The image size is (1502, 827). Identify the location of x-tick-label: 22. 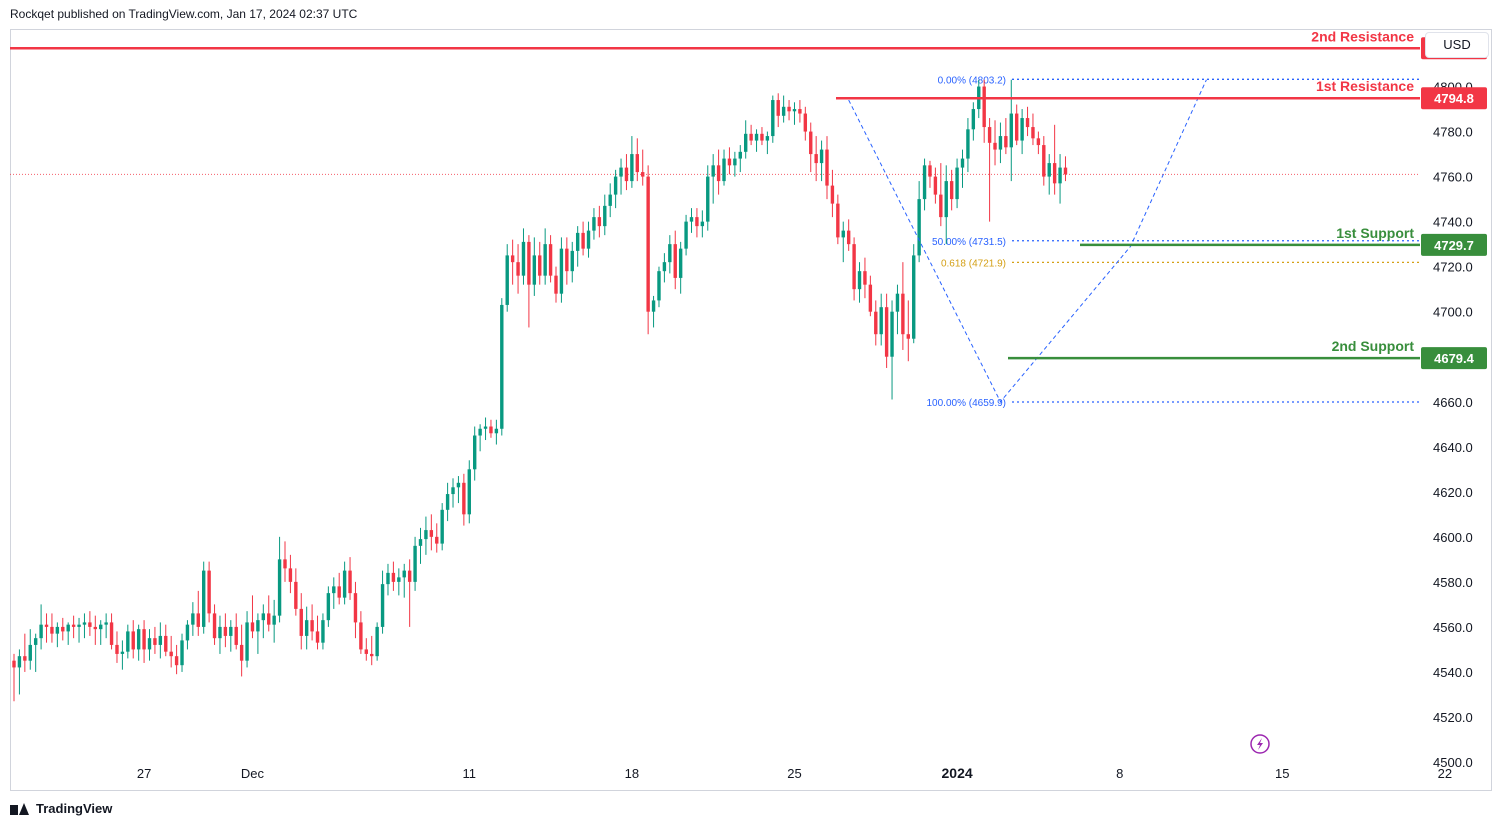
(1445, 773).